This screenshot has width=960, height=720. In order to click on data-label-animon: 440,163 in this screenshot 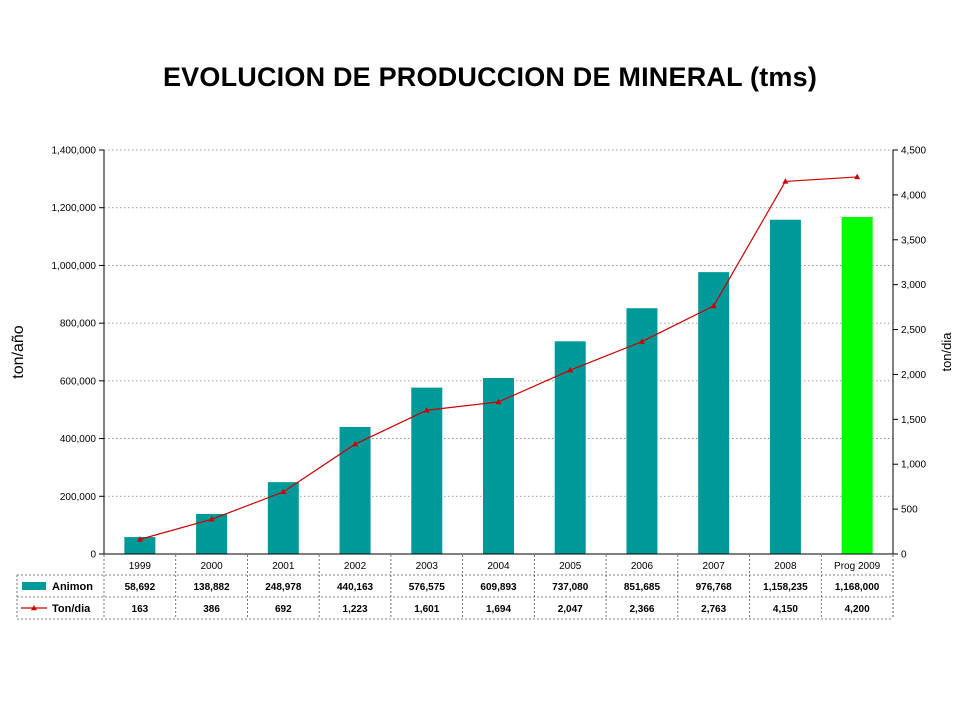, I will do `click(355, 587)`.